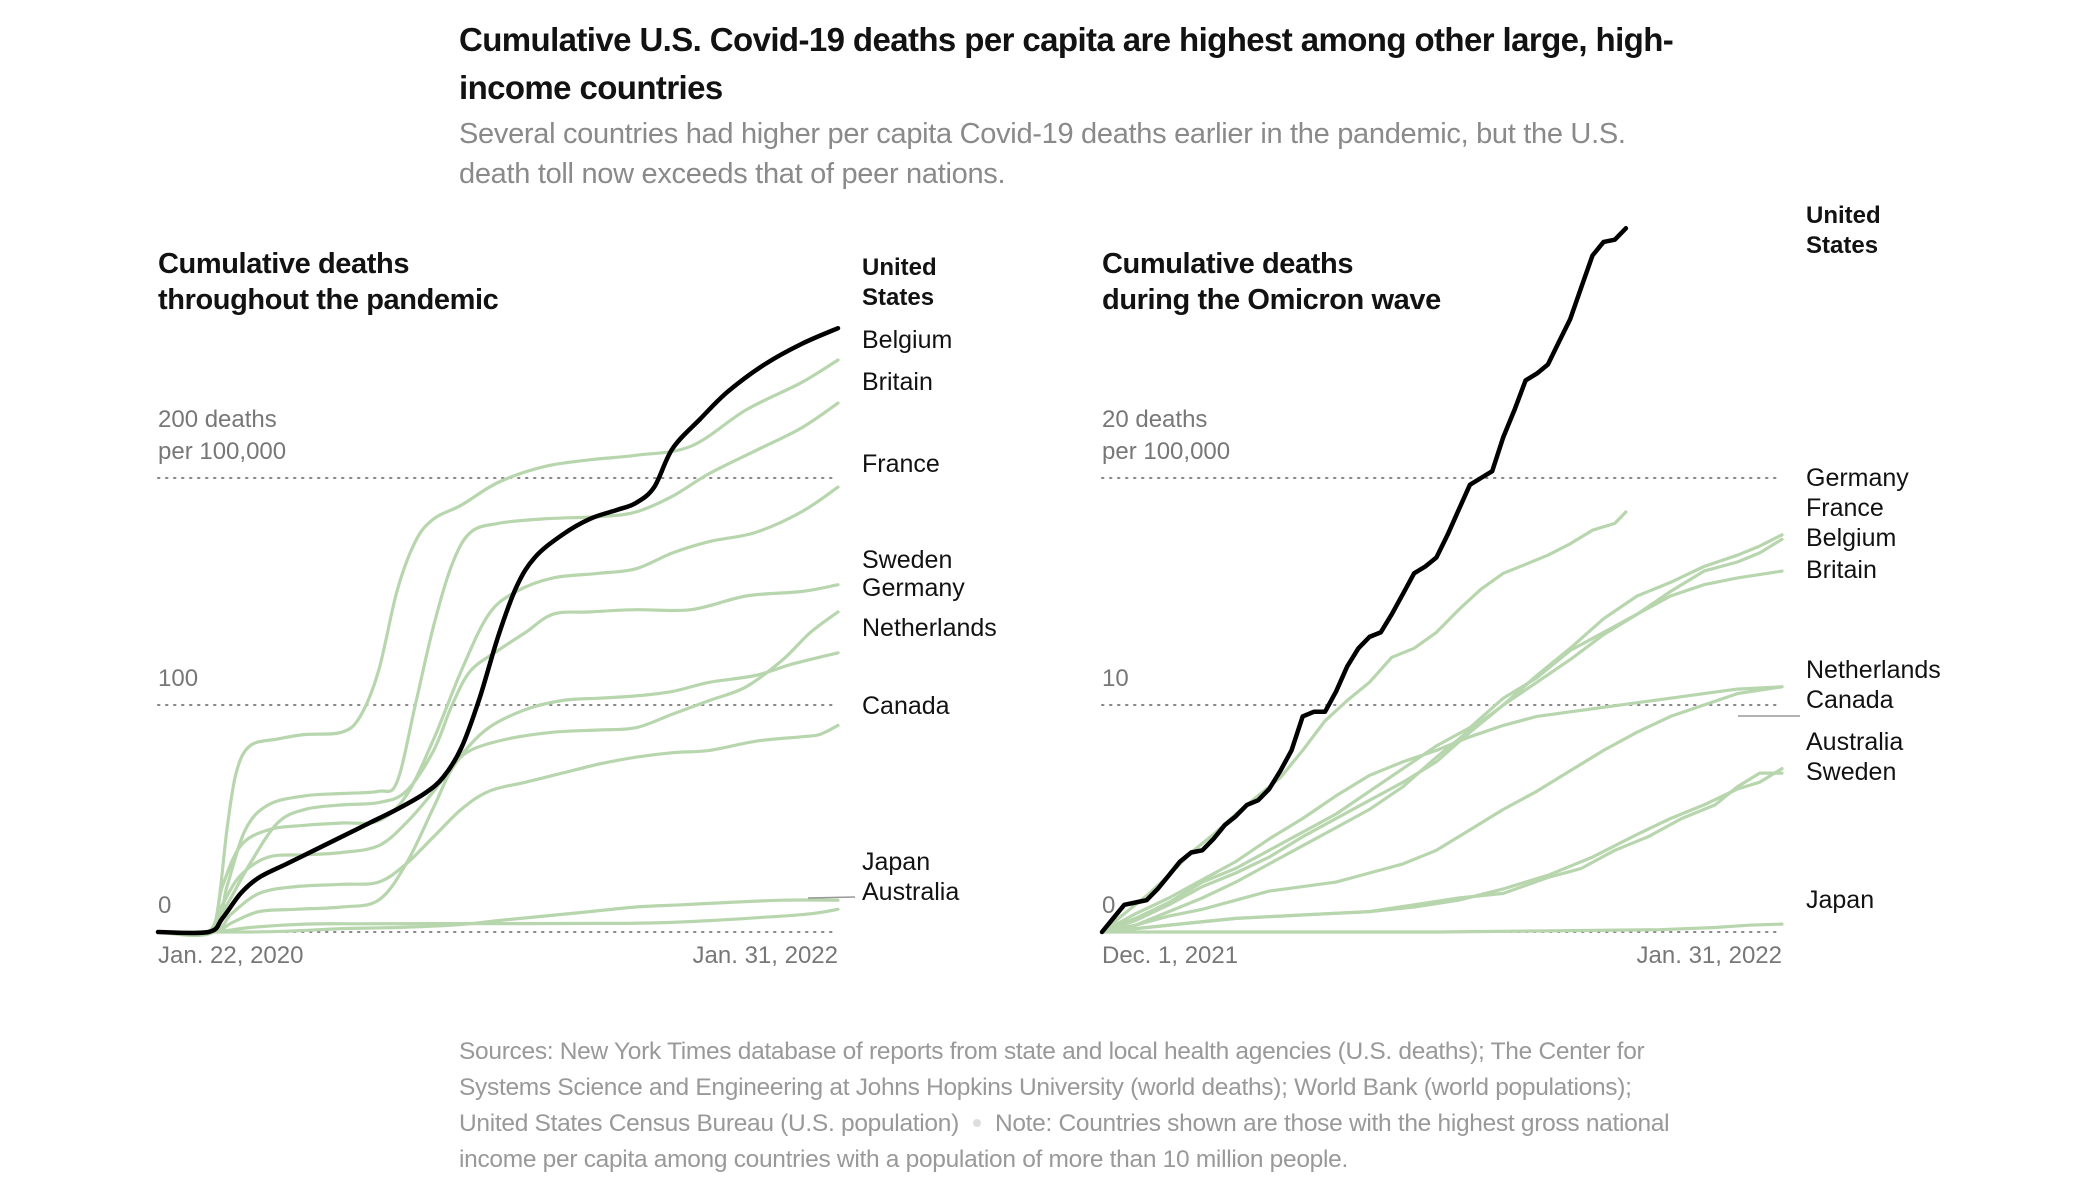 The width and height of the screenshot is (2092, 1194). What do you see at coordinates (1845, 508) in the screenshot?
I see `right-series-label-france: France` at bounding box center [1845, 508].